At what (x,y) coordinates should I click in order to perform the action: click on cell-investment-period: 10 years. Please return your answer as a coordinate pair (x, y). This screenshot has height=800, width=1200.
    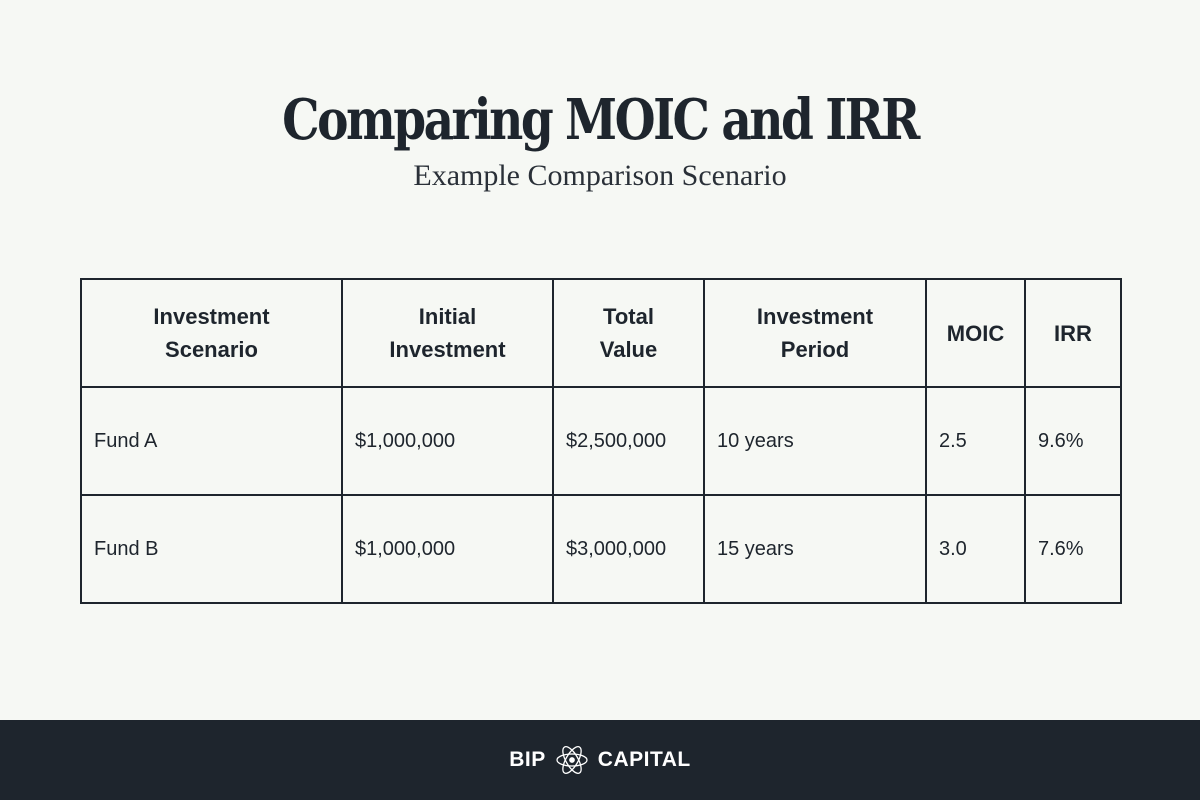
    Looking at the image, I should click on (815, 441).